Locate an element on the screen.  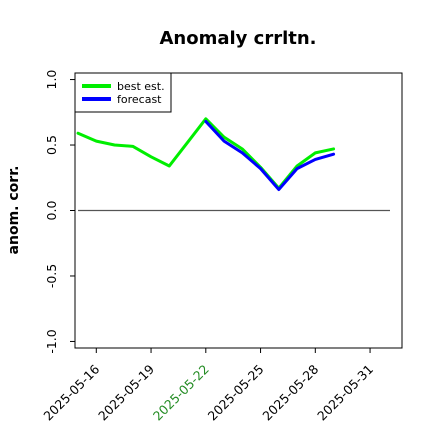
y-axis-label: anom. corr. is located at coordinates (14, 210).